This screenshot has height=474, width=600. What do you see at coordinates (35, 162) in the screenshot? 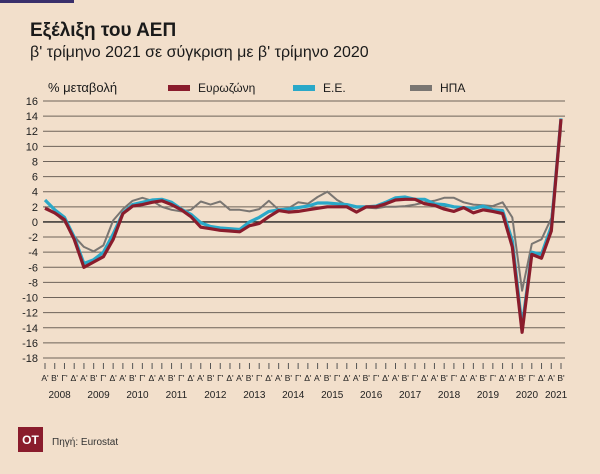
I see `y-tick-label: 8` at bounding box center [35, 162].